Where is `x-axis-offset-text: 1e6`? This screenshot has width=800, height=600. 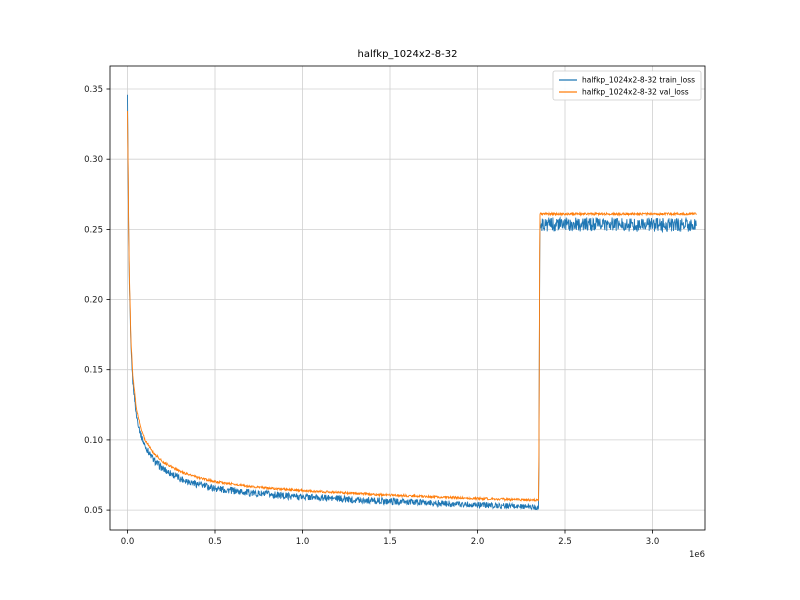 x-axis-offset-text: 1e6 is located at coordinates (697, 555).